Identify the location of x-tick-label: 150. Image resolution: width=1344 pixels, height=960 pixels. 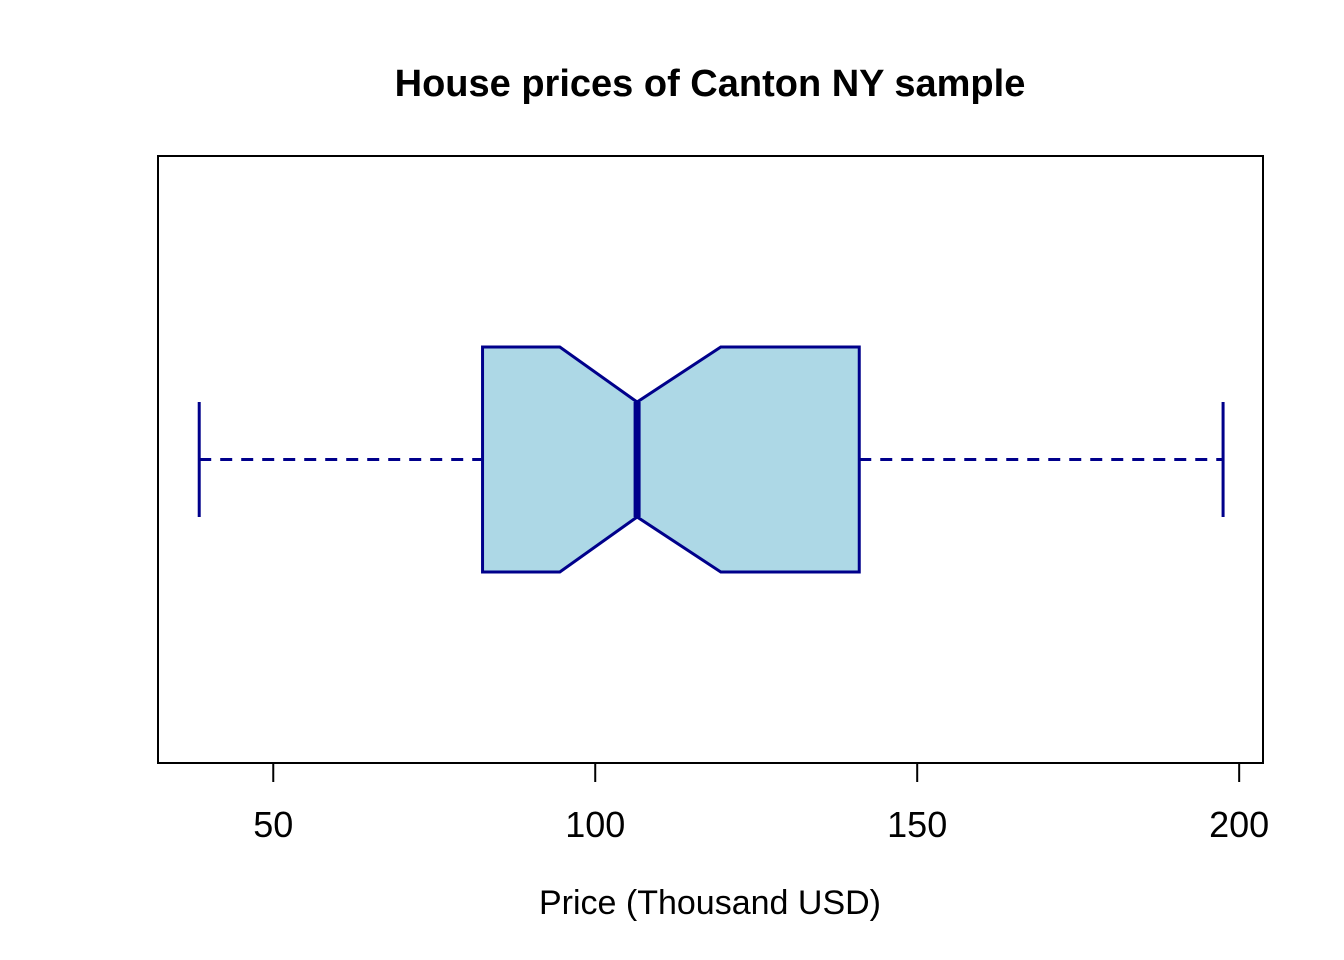
(917, 824).